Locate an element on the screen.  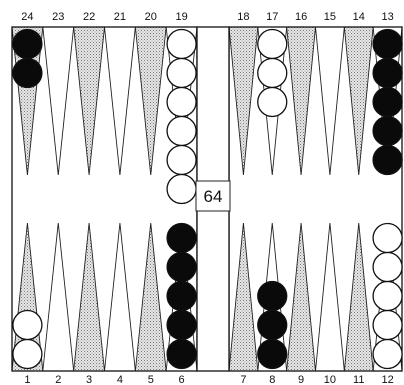
point-label-7: 7 is located at coordinates (243, 379).